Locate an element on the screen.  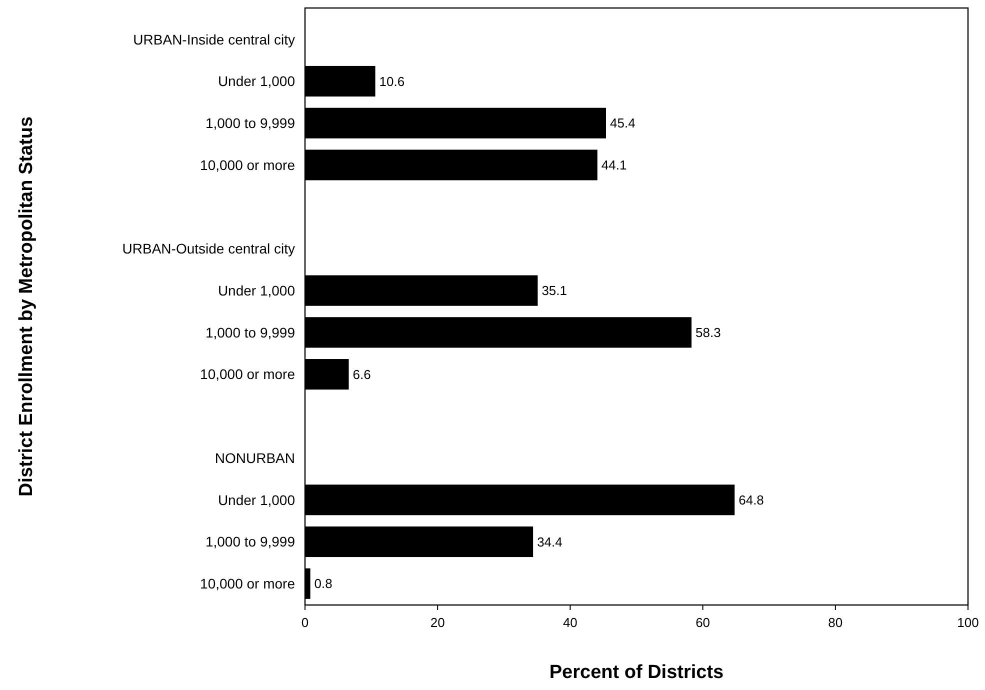
x-tick-label: 0 is located at coordinates (305, 622).